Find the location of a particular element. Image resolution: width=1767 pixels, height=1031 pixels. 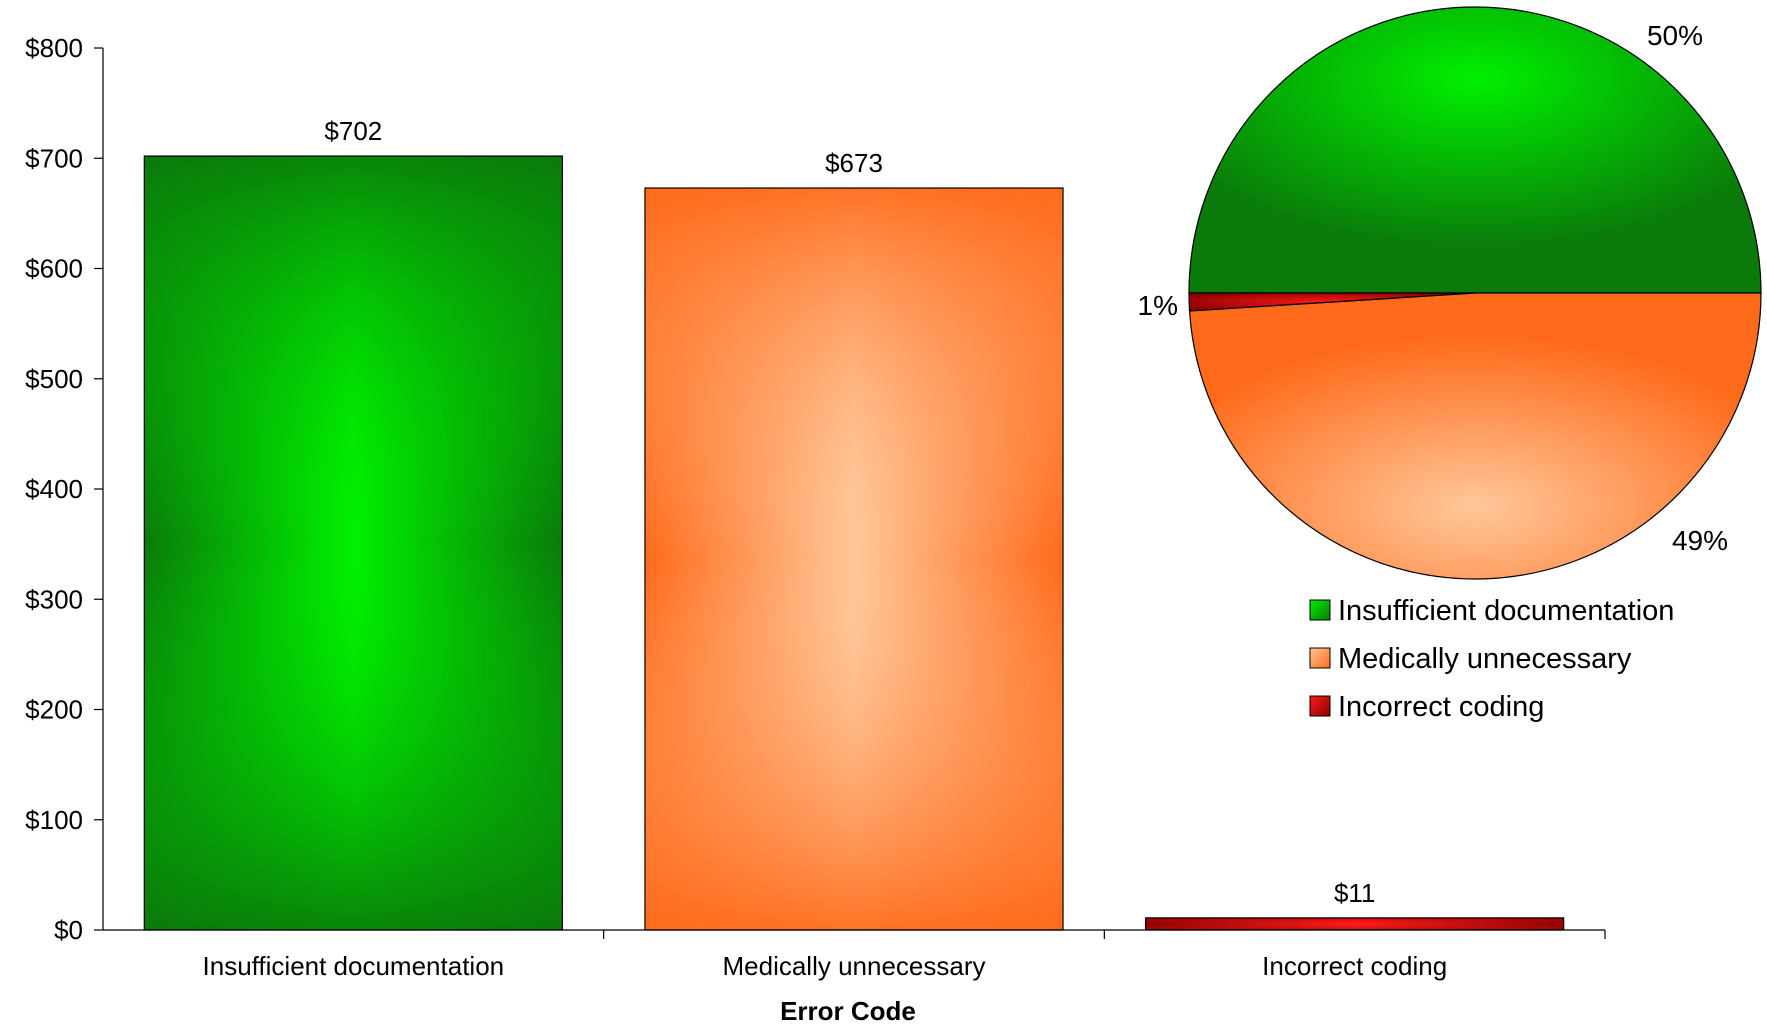

pie-percent-label: 1% is located at coordinates (1158, 305).